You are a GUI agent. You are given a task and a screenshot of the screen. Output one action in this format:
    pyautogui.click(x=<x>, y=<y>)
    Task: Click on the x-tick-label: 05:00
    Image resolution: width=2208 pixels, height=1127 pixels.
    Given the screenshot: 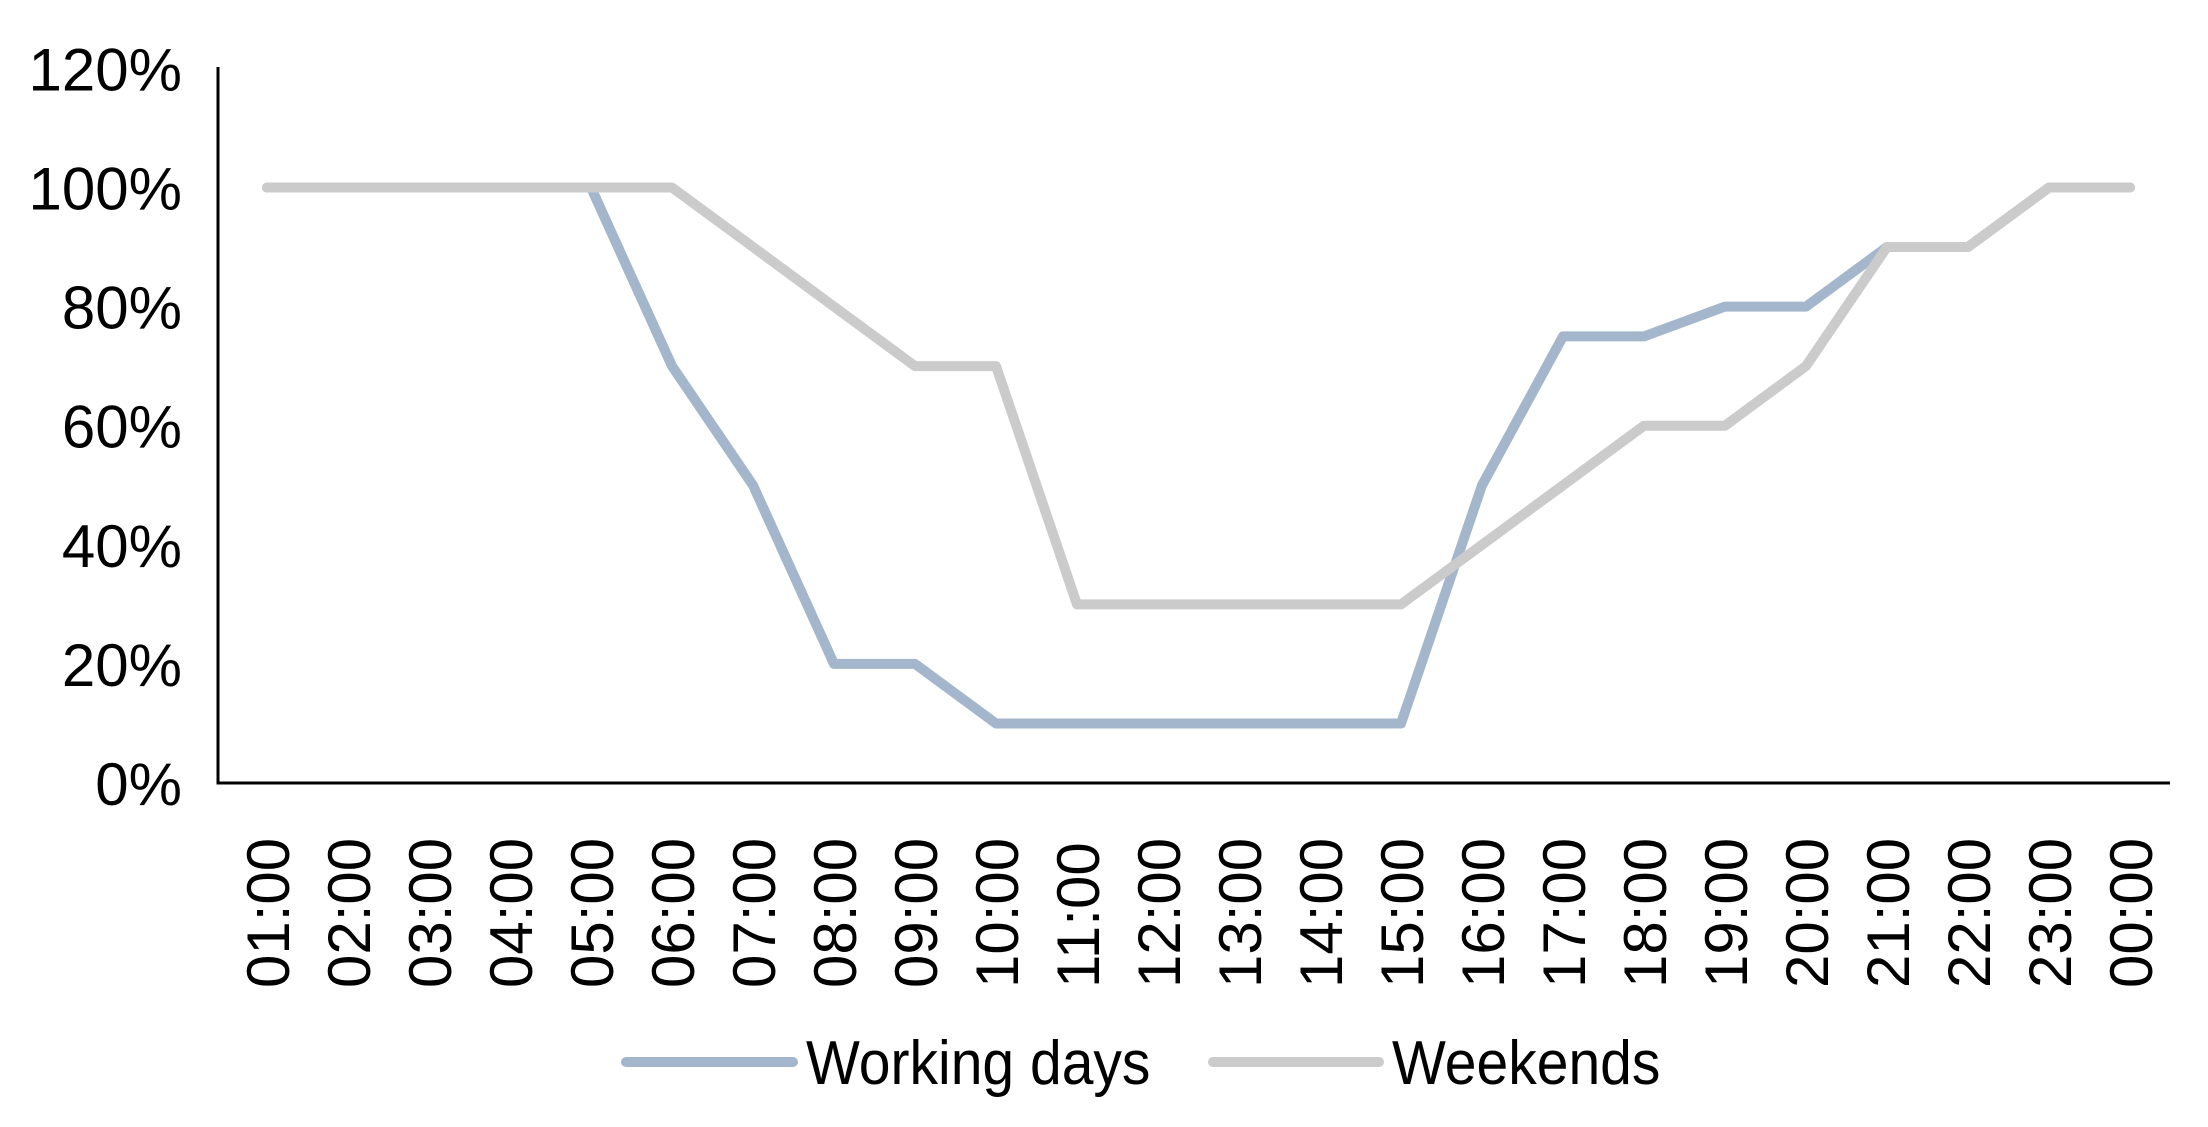 What is the action you would take?
    pyautogui.click(x=592, y=913)
    